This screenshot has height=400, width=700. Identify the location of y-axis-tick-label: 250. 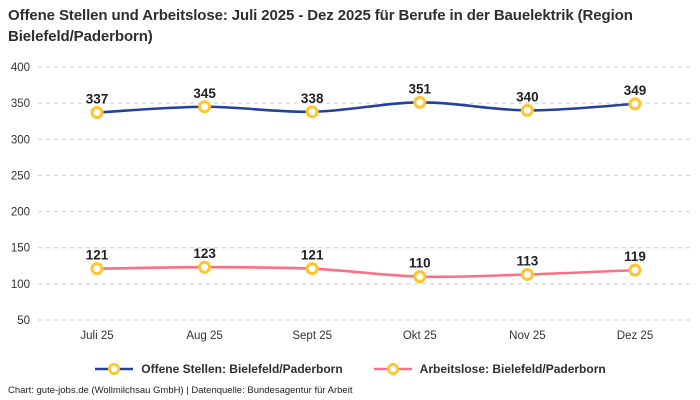
(20, 176).